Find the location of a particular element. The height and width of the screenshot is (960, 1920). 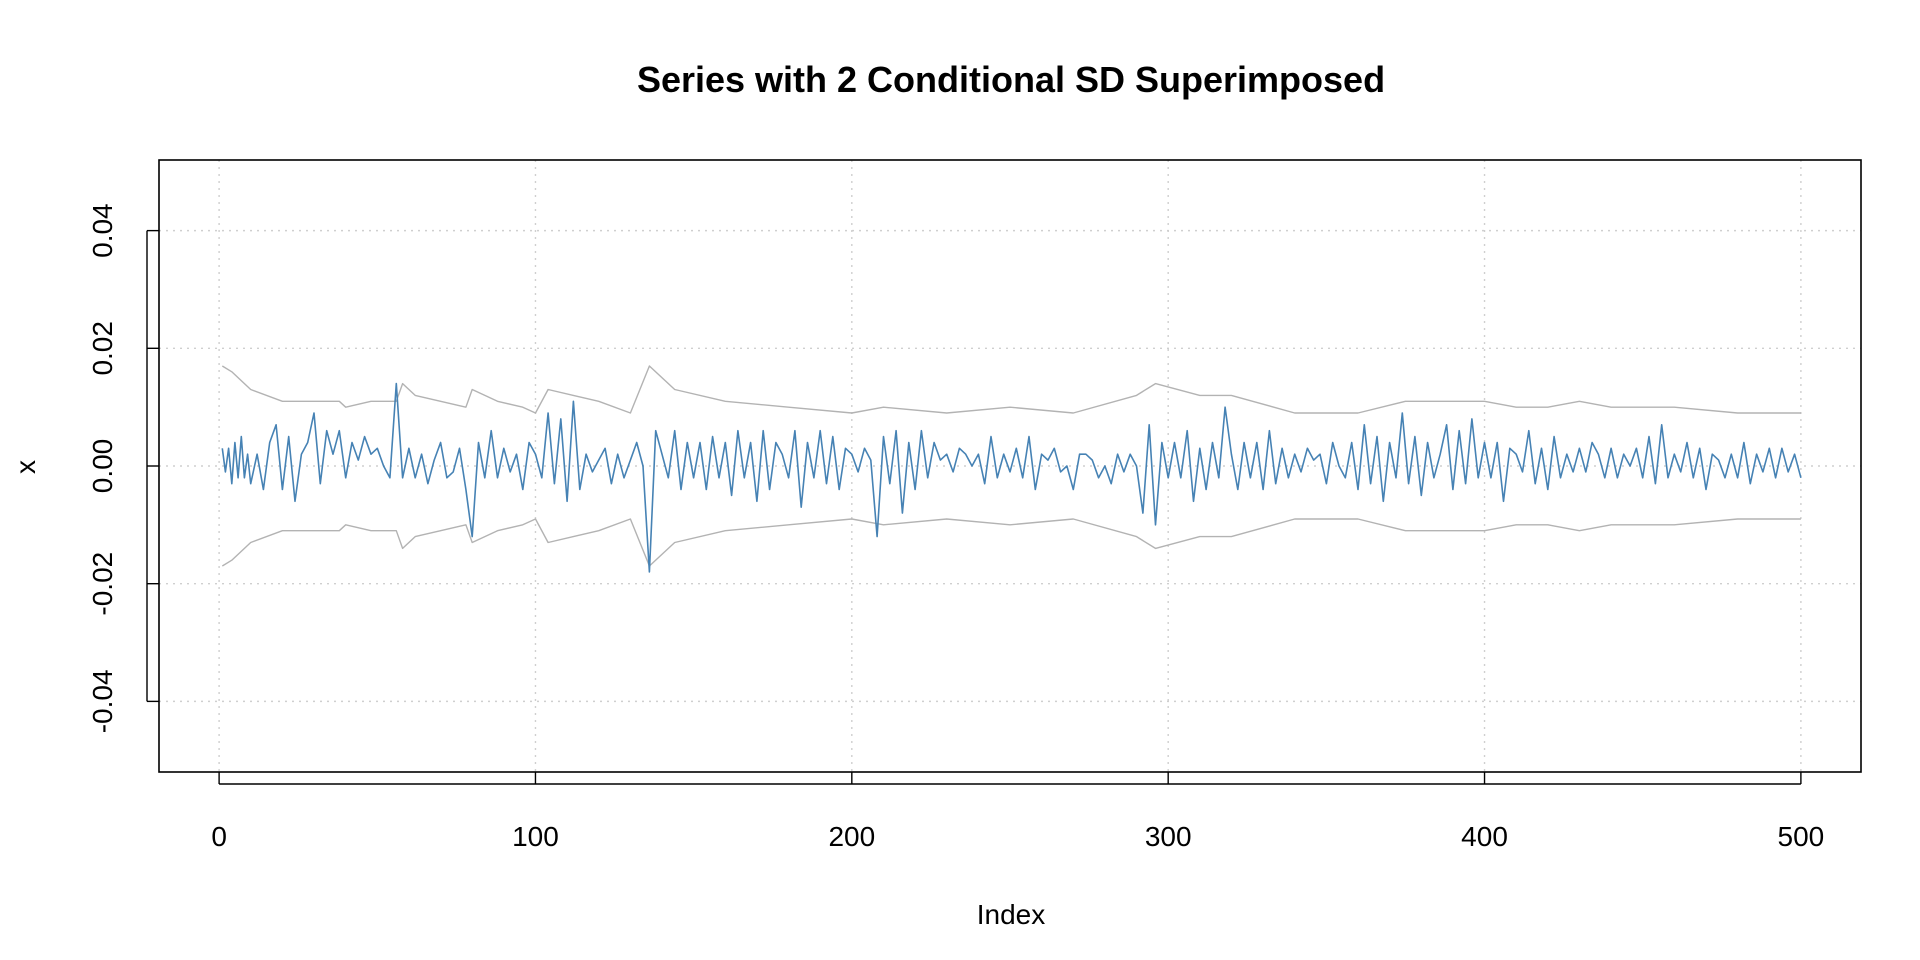

y-tick-label: 0.04 is located at coordinates (102, 230).